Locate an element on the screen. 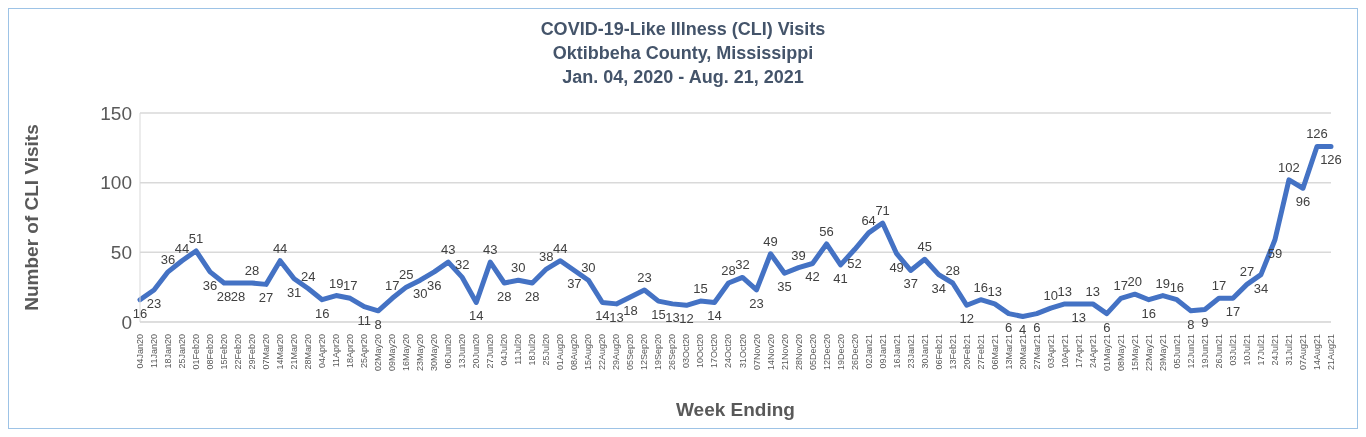 The image size is (1366, 437). data-label: 32 is located at coordinates (462, 265).